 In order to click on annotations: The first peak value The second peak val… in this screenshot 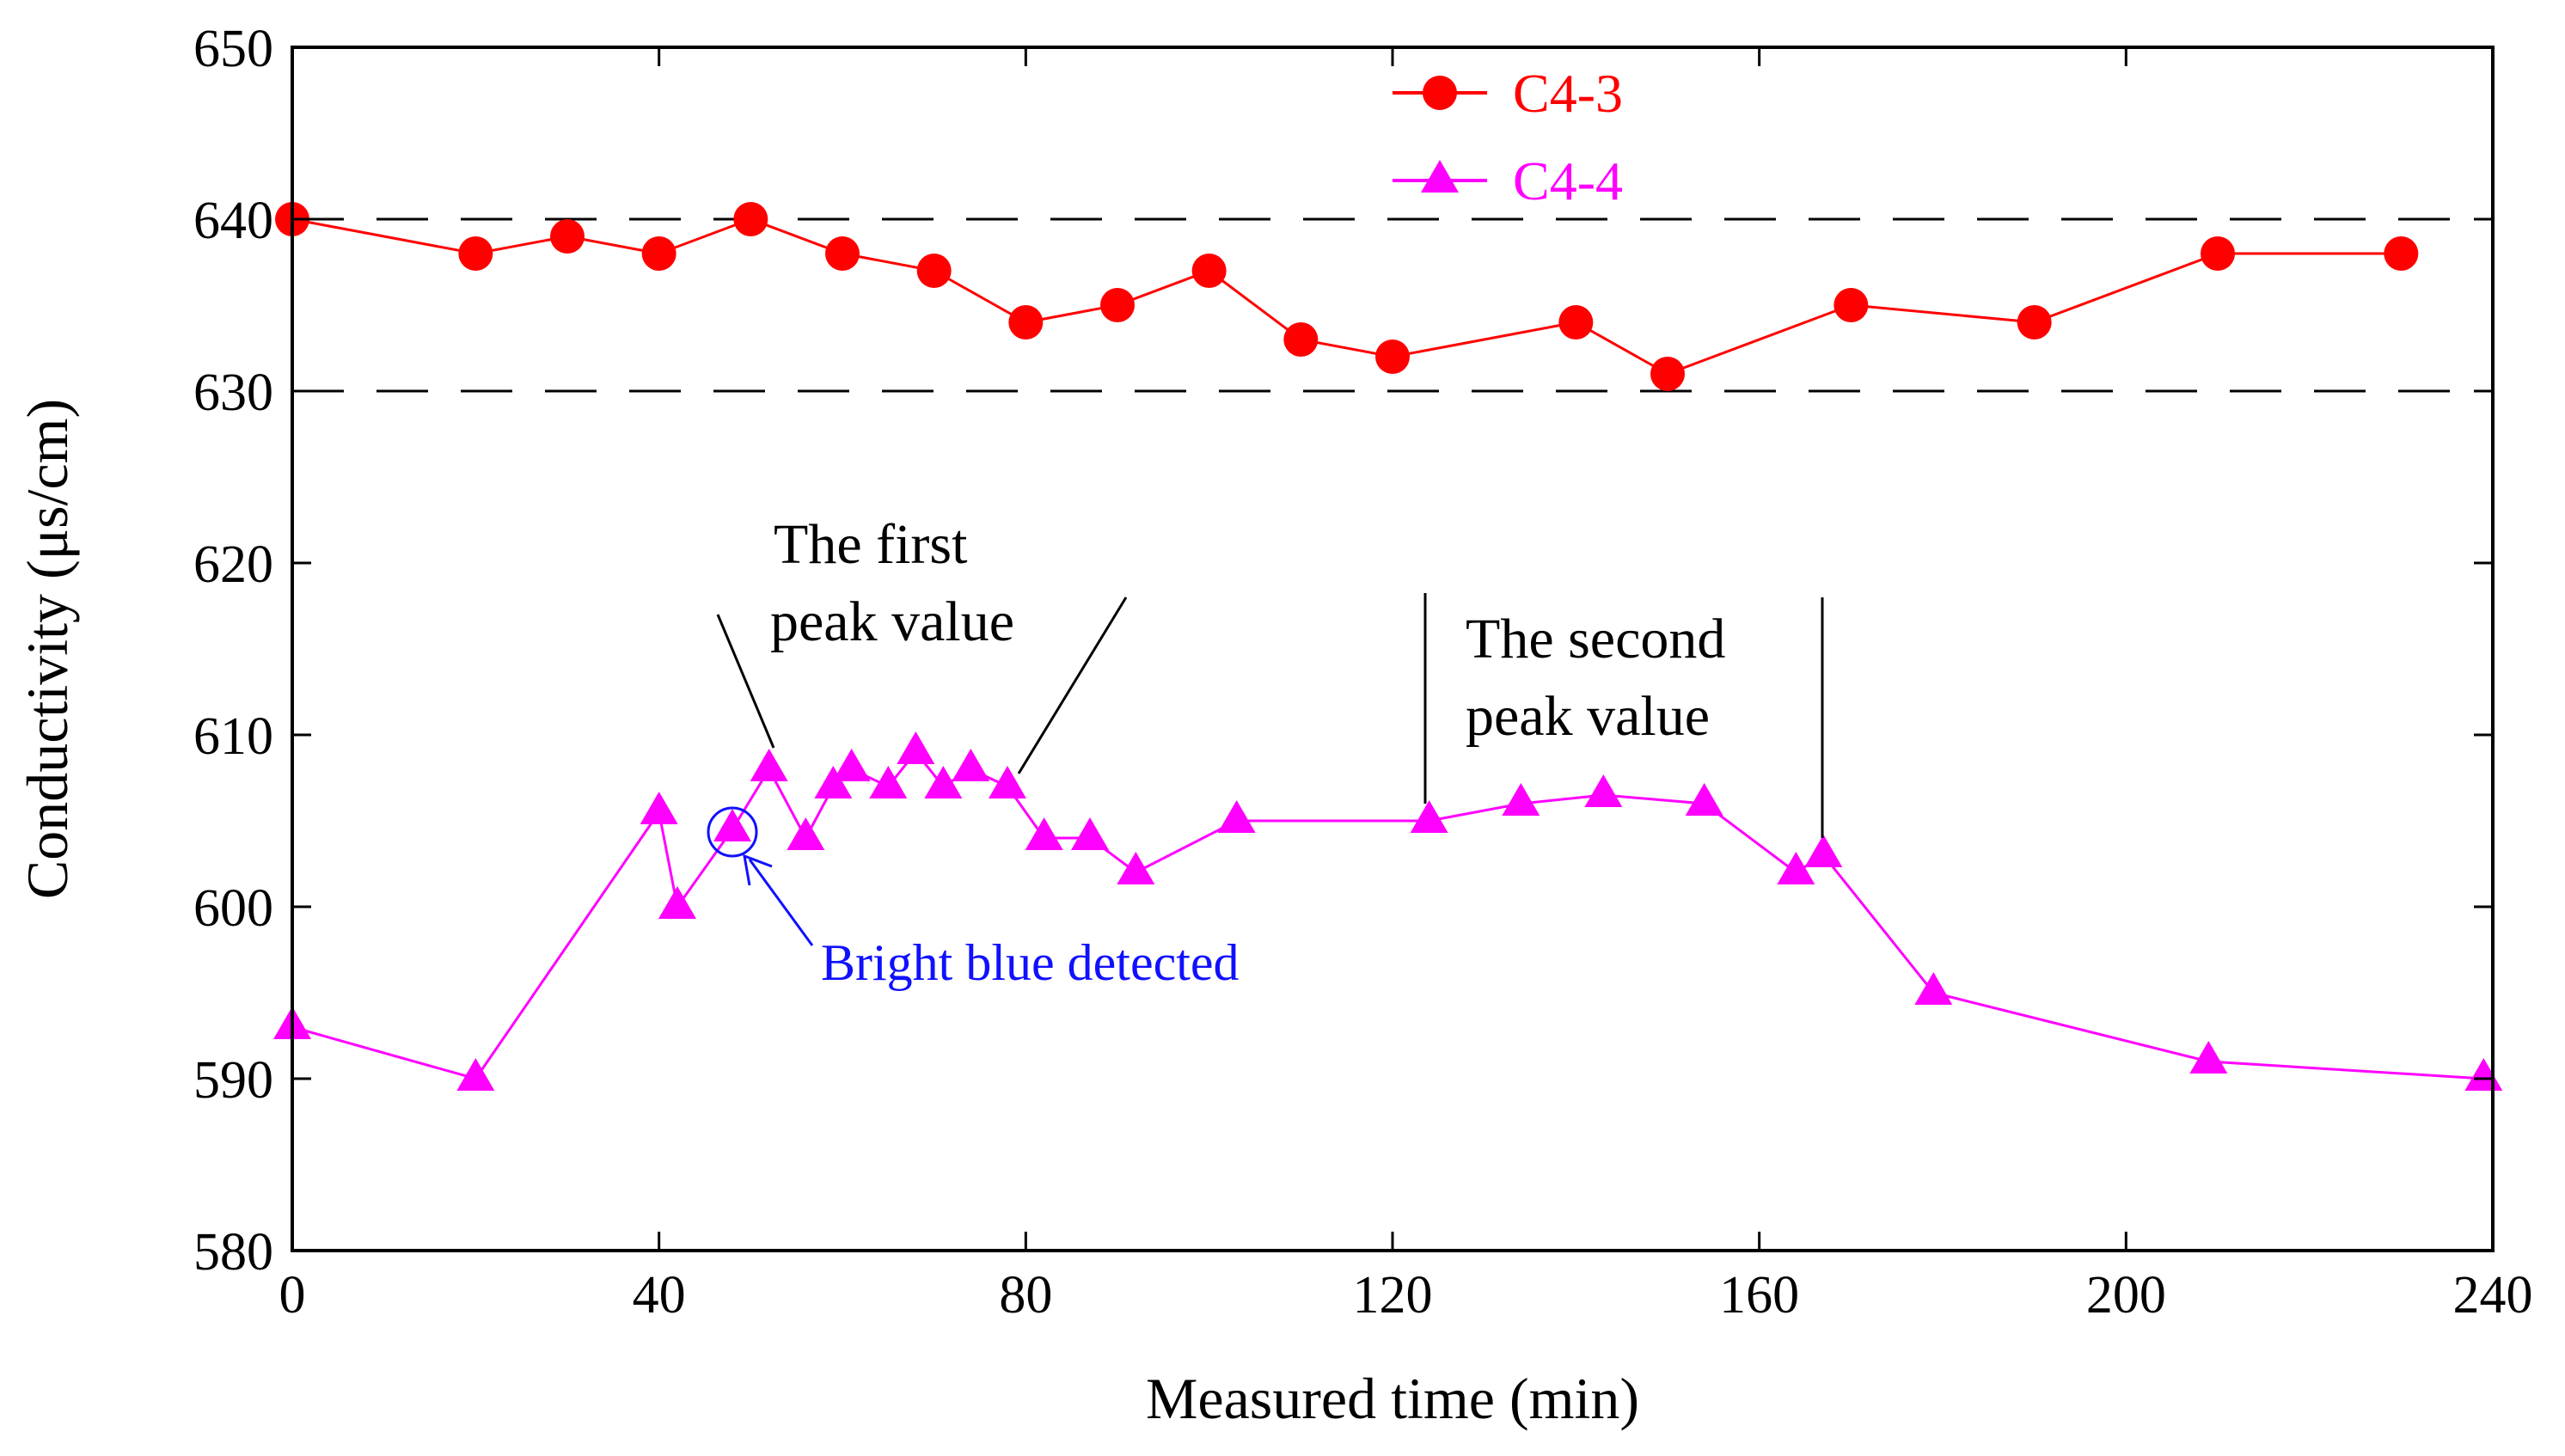, I will do `click(1265, 752)`.